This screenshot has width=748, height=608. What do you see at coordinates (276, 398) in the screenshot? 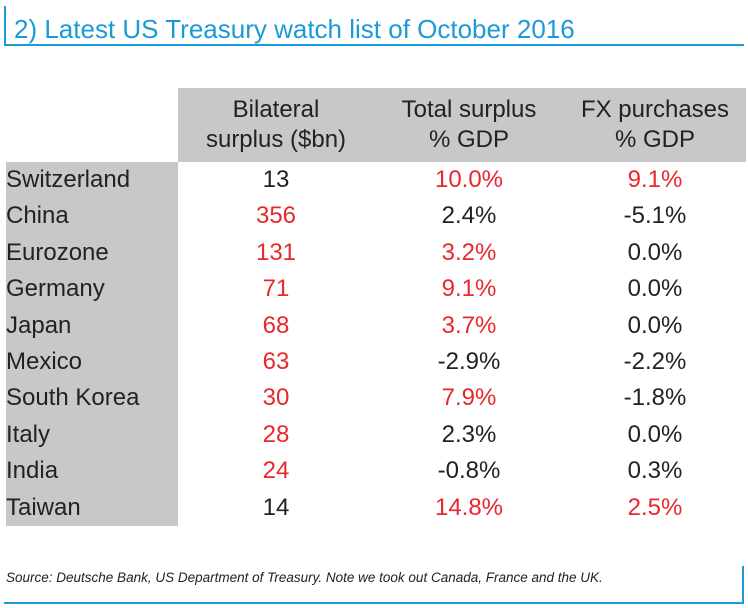
I see `bilateral-cell: 30` at bounding box center [276, 398].